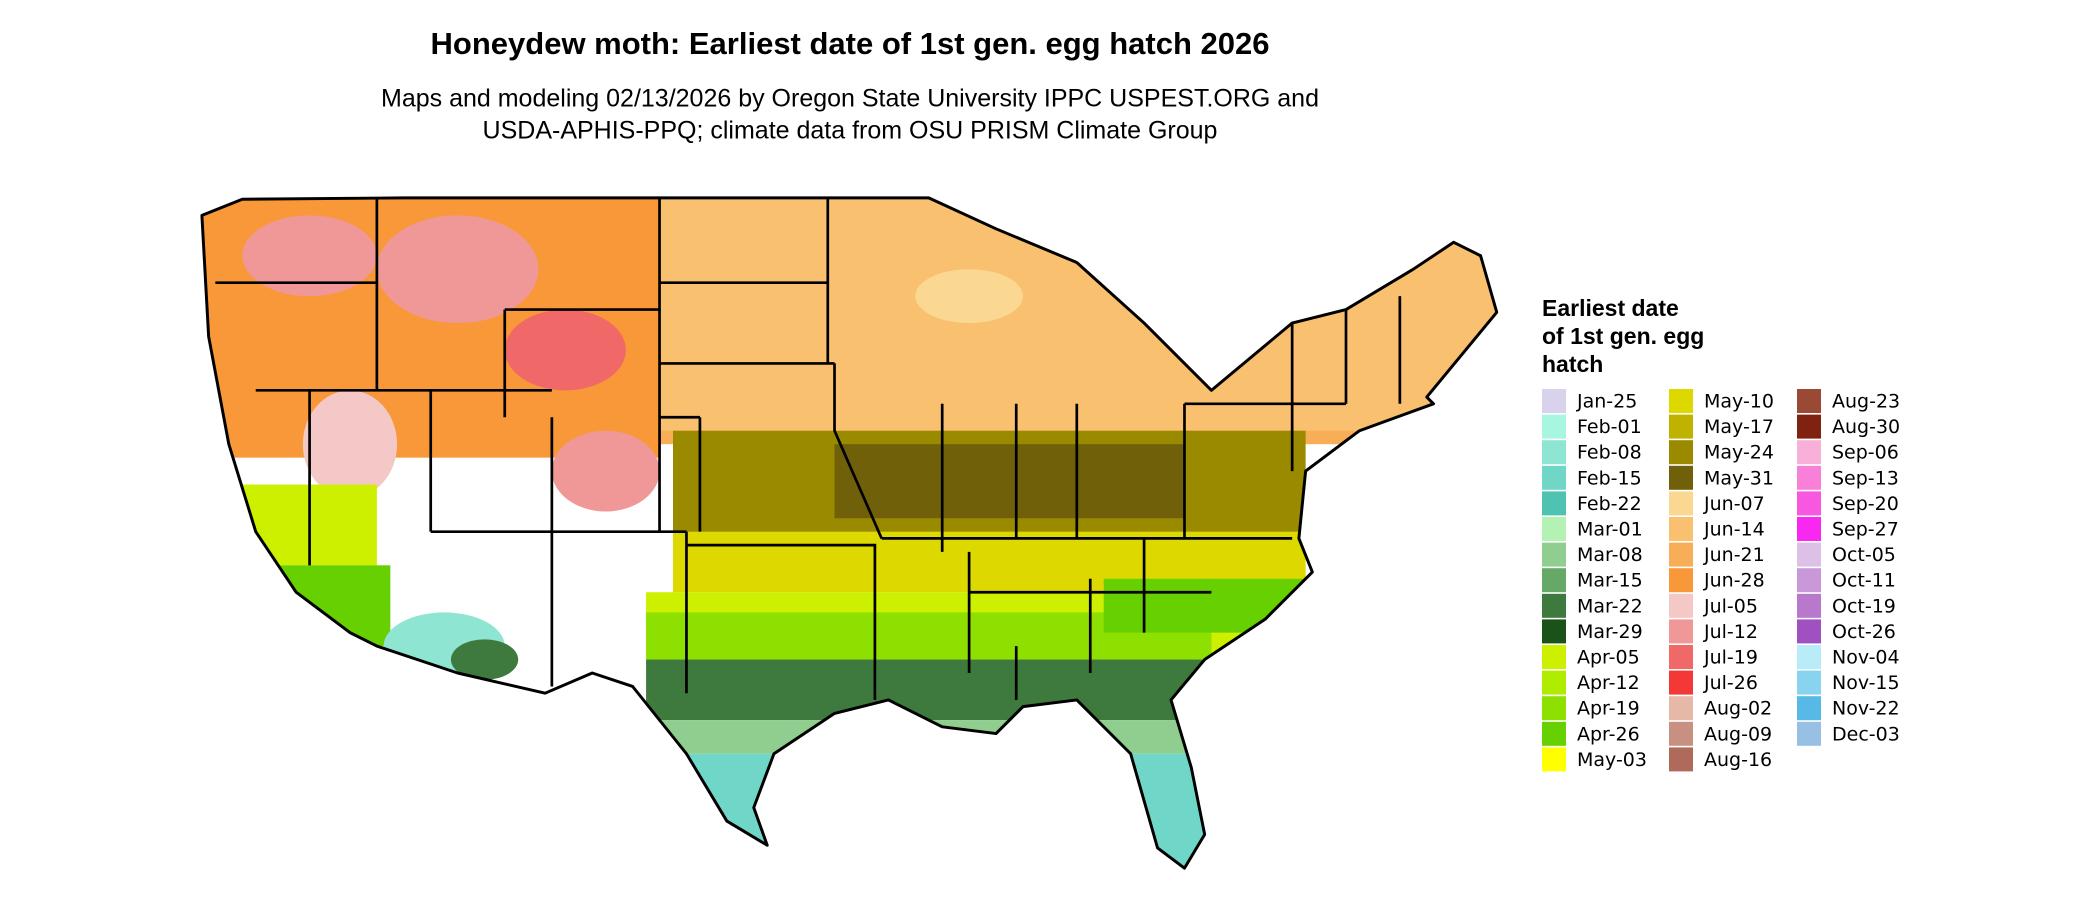 The image size is (2100, 897). What do you see at coordinates (1623, 336) in the screenshot?
I see `legend-title: of 1st gen. egg` at bounding box center [1623, 336].